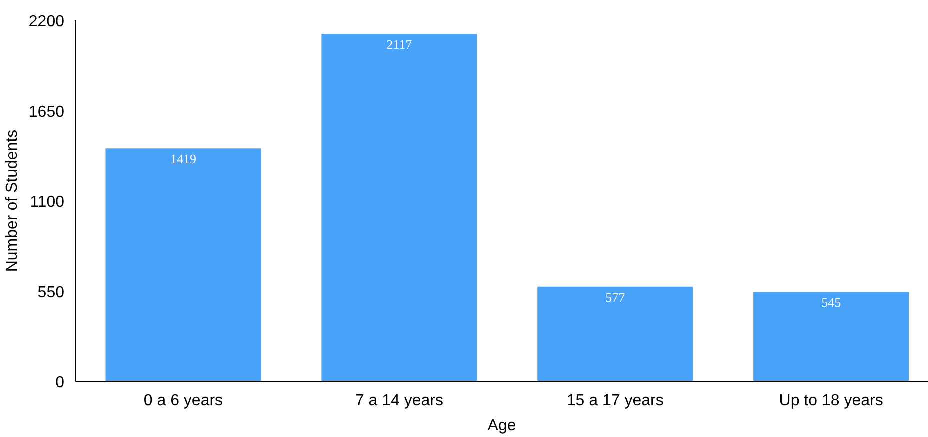 This screenshot has height=437, width=928. I want to click on y-tick-label: 550, so click(51, 293).